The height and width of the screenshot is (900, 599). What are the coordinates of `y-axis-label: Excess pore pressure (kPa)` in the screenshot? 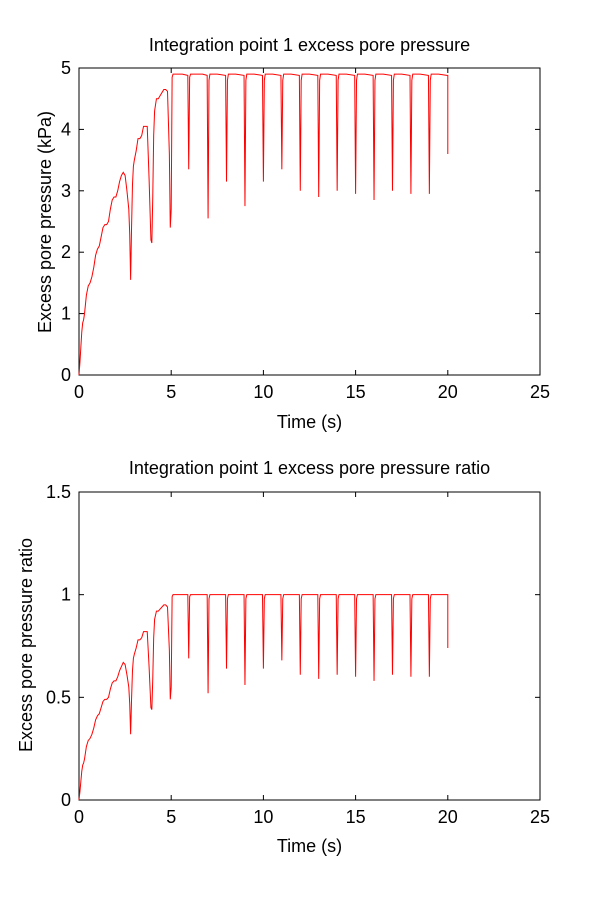 It's located at (45, 222).